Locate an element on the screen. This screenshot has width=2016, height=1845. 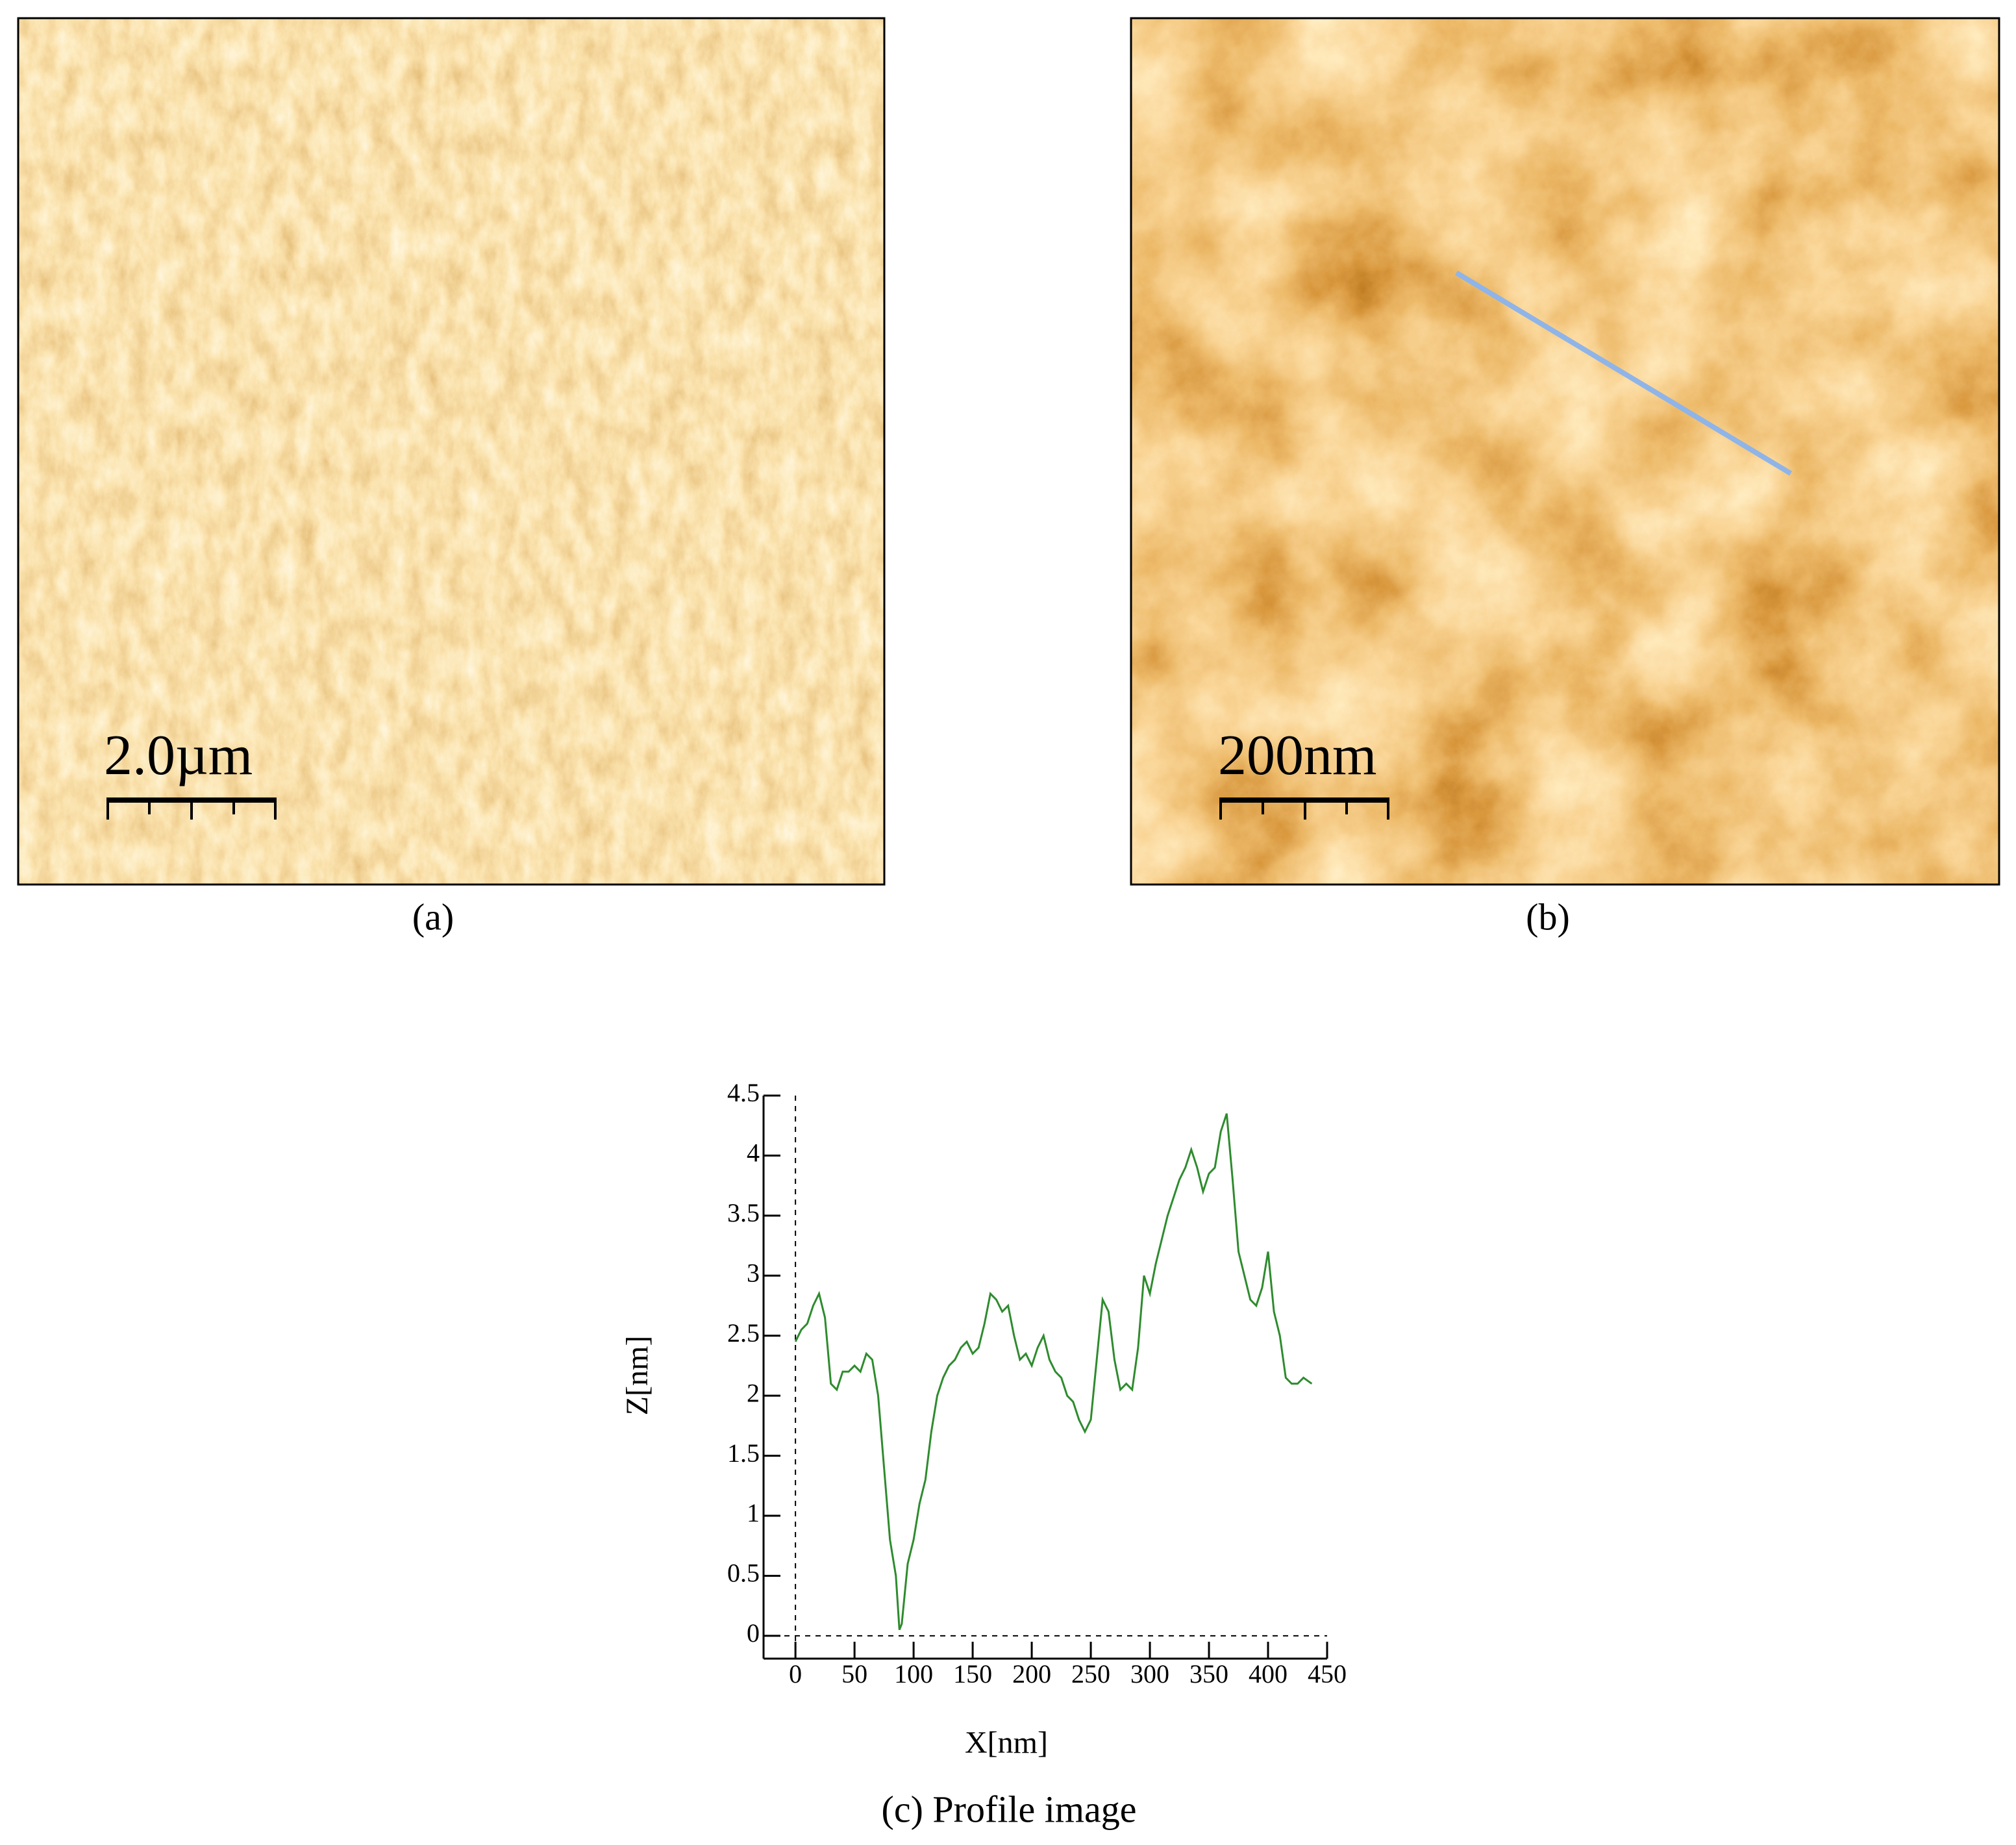
x-tick-label: 250 is located at coordinates (1090, 1673).